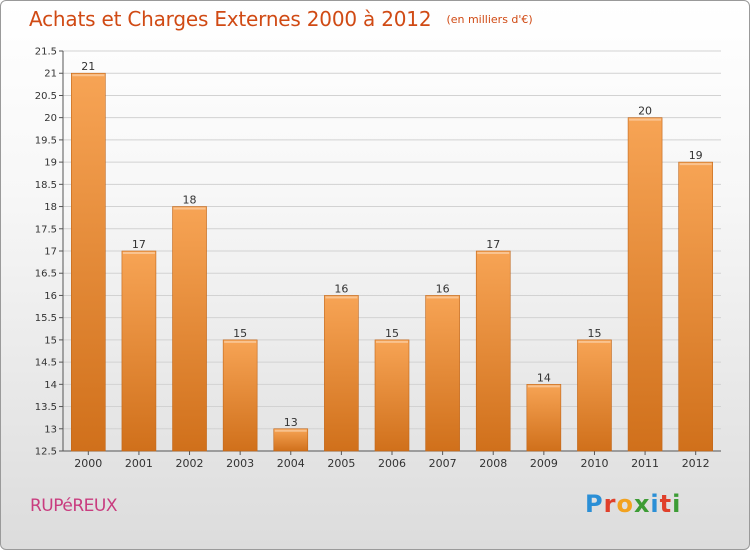 This screenshot has height=550, width=750. What do you see at coordinates (46, 140) in the screenshot?
I see `y-tick-label: 19.5` at bounding box center [46, 140].